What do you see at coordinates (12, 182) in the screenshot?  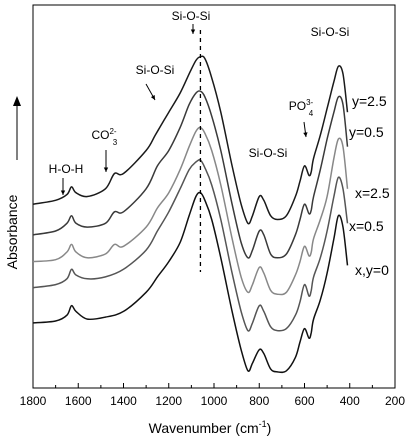 I see `y-axis-label-group: Absorbance` at bounding box center [12, 182].